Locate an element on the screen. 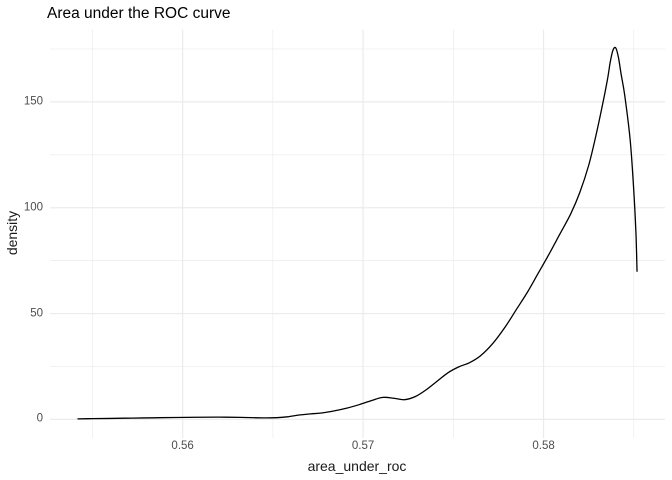  x-tick-label: 0.57 is located at coordinates (363, 446).